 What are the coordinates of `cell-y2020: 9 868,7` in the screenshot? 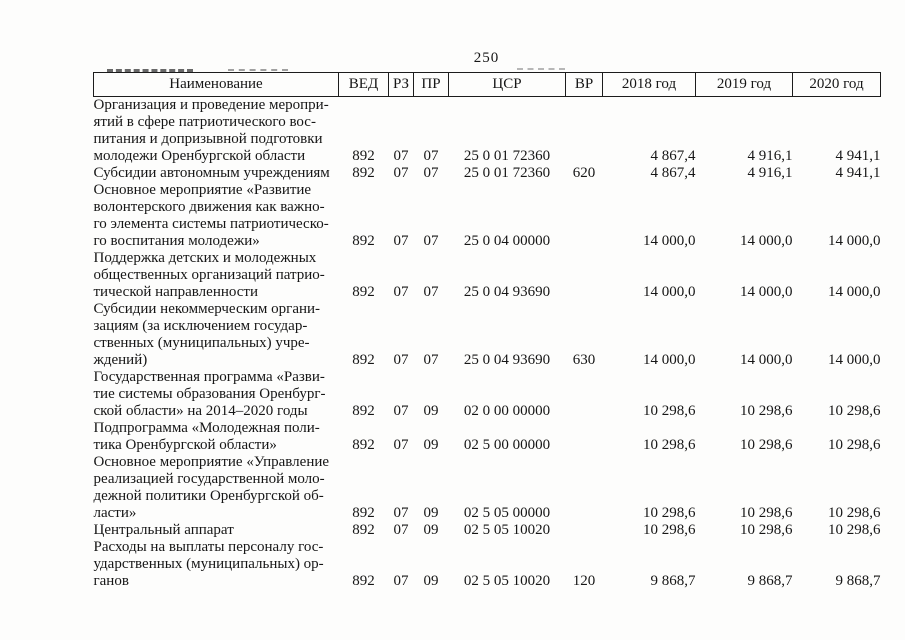 It's located at (858, 581).